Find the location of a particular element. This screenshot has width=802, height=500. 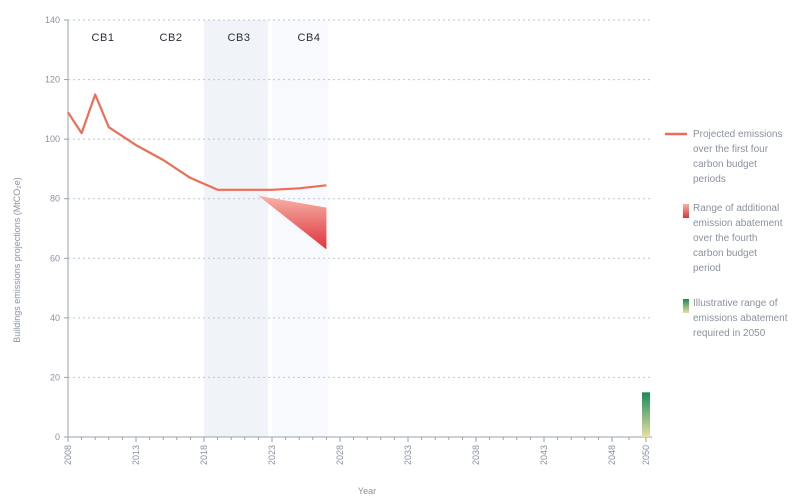

x-tick-label-2048: 2048 is located at coordinates (612, 455).